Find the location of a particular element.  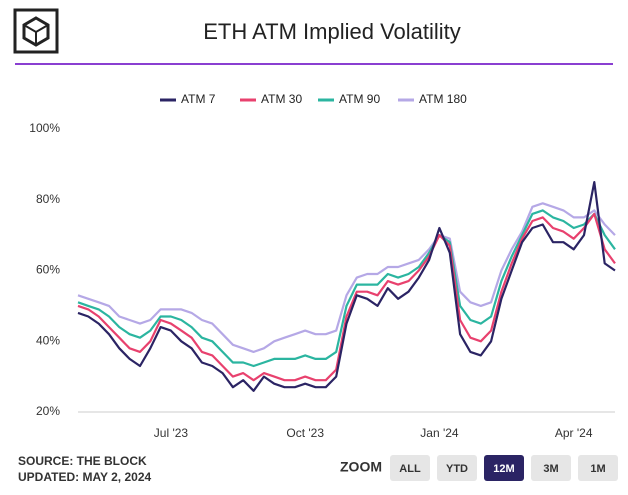

y-tick-label: 60% is located at coordinates (48, 270).